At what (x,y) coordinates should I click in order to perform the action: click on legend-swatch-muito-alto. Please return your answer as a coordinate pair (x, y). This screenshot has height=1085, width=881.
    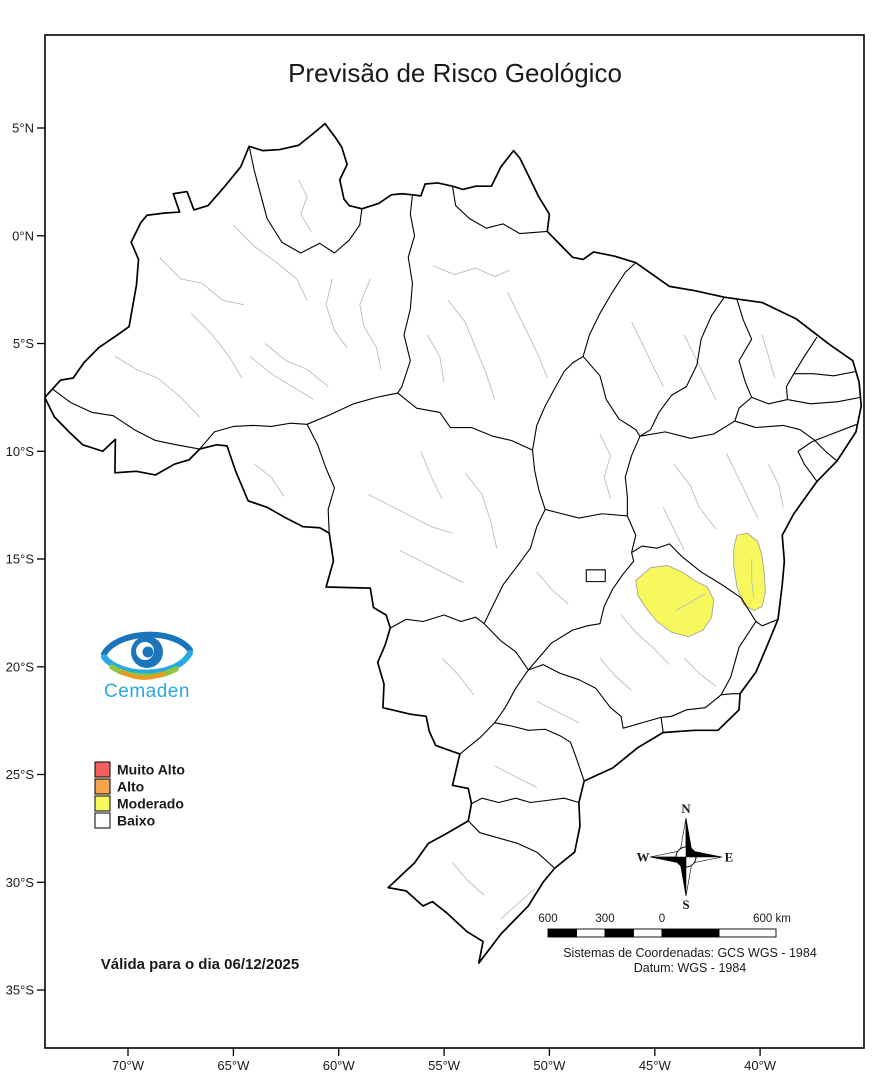
    Looking at the image, I should click on (102, 769).